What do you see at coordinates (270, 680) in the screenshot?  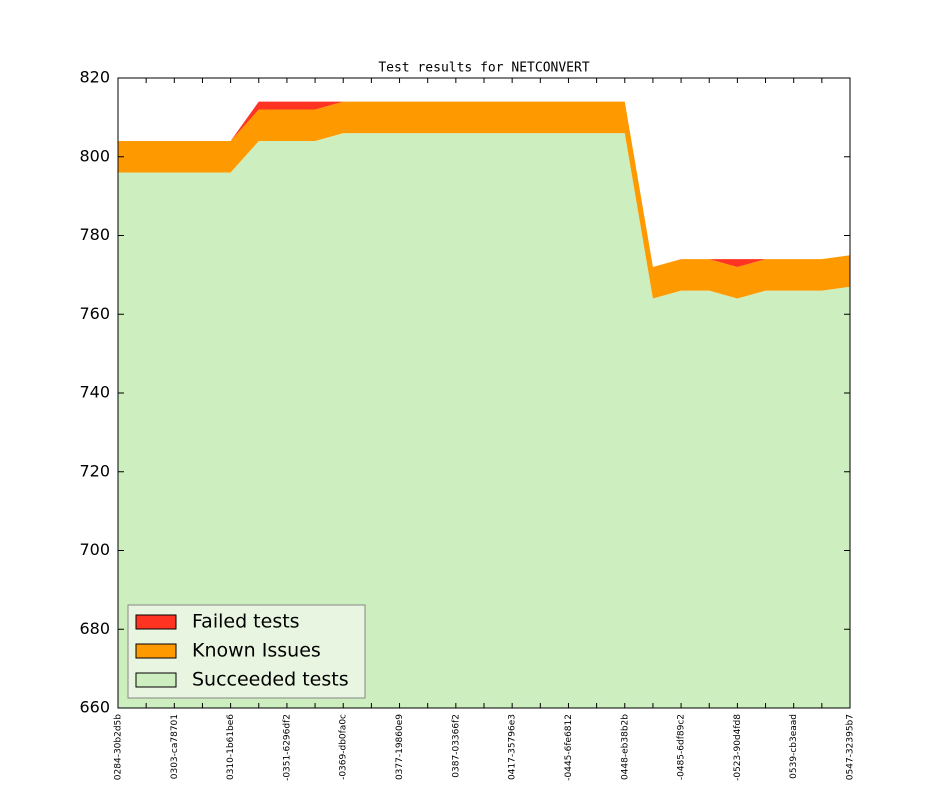 I see `legend-label: Succeeded tests` at bounding box center [270, 680].